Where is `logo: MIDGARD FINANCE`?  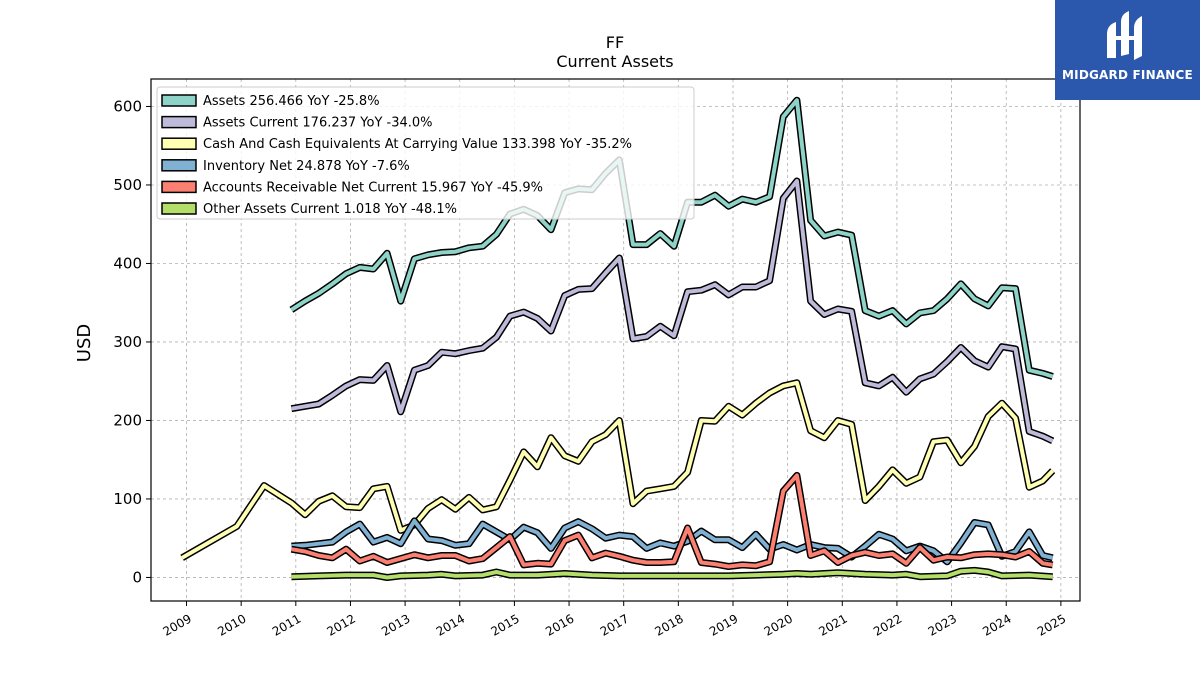 logo: MIDGARD FINANCE is located at coordinates (1127, 50).